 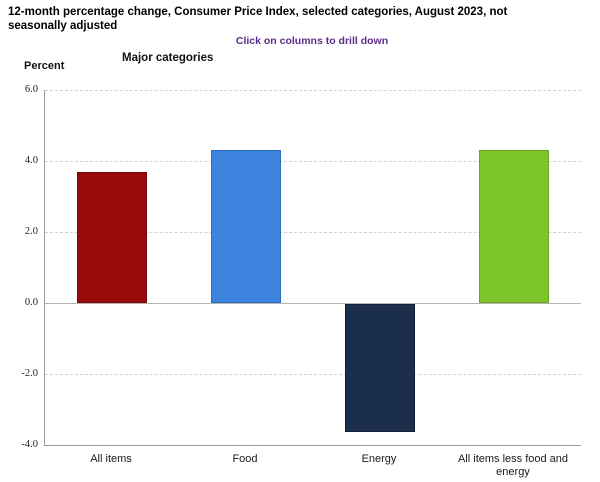 What do you see at coordinates (31, 160) in the screenshot?
I see `ytick-4.0: 4.0` at bounding box center [31, 160].